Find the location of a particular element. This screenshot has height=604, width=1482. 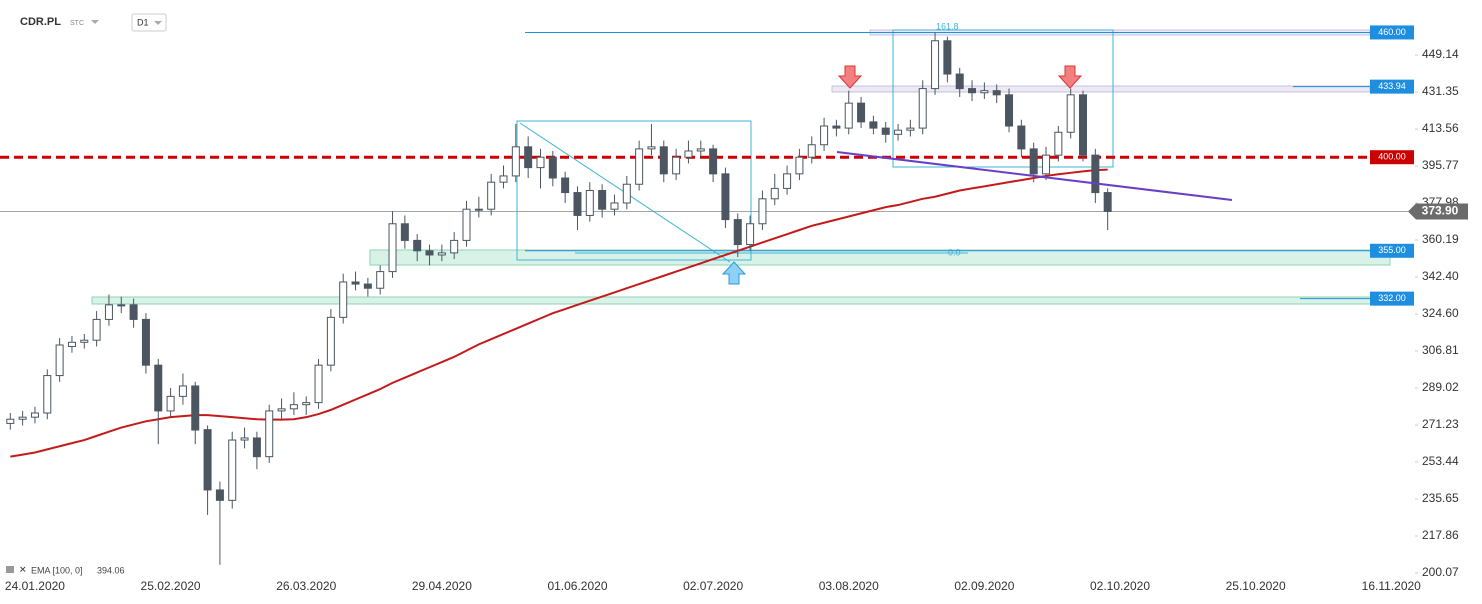

legend-name: EMA [100, 0] is located at coordinates (57, 570).